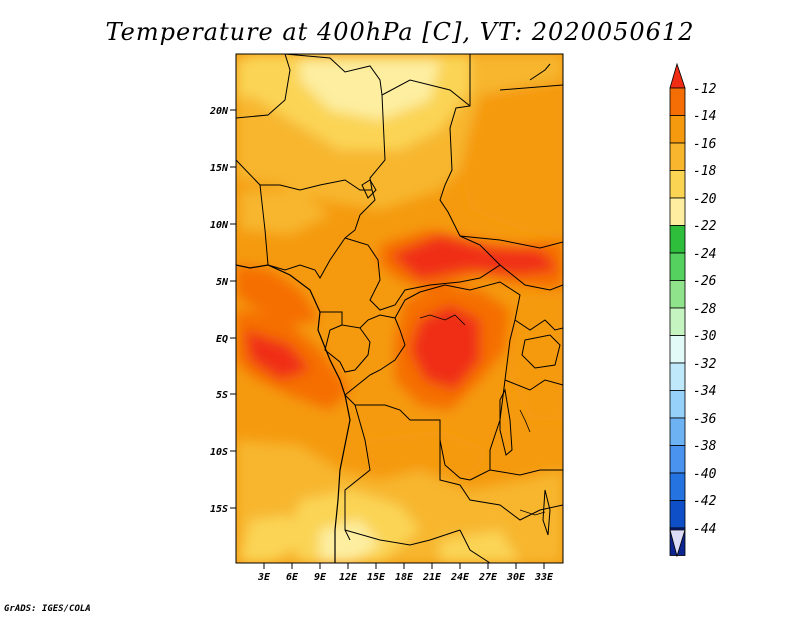  Describe the element at coordinates (219, 111) in the screenshot. I see `lat-label: 20N` at that location.